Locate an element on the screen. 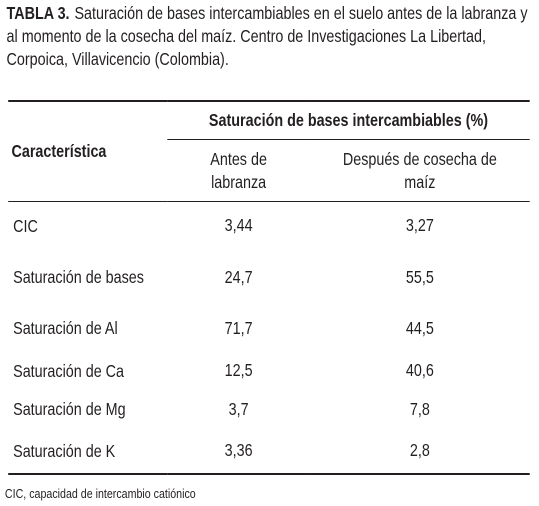 The width and height of the screenshot is (539, 506). table-row: Saturación de Ca 12,5 40,6 is located at coordinates (269, 371).